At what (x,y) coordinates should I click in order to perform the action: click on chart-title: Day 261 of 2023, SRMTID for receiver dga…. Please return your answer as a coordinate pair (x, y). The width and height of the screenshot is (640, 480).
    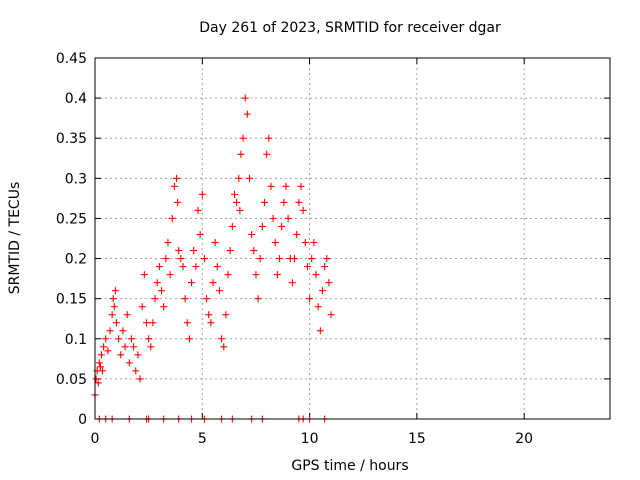
    Looking at the image, I should click on (350, 28).